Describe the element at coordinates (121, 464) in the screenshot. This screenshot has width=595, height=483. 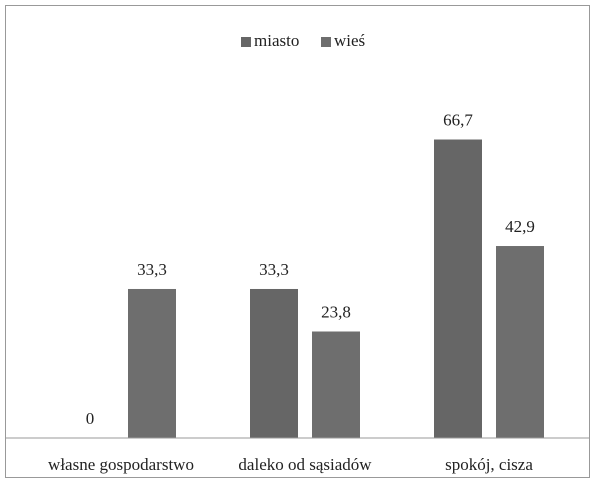
I see `x-tick-label: własne gospodarstwo` at that location.